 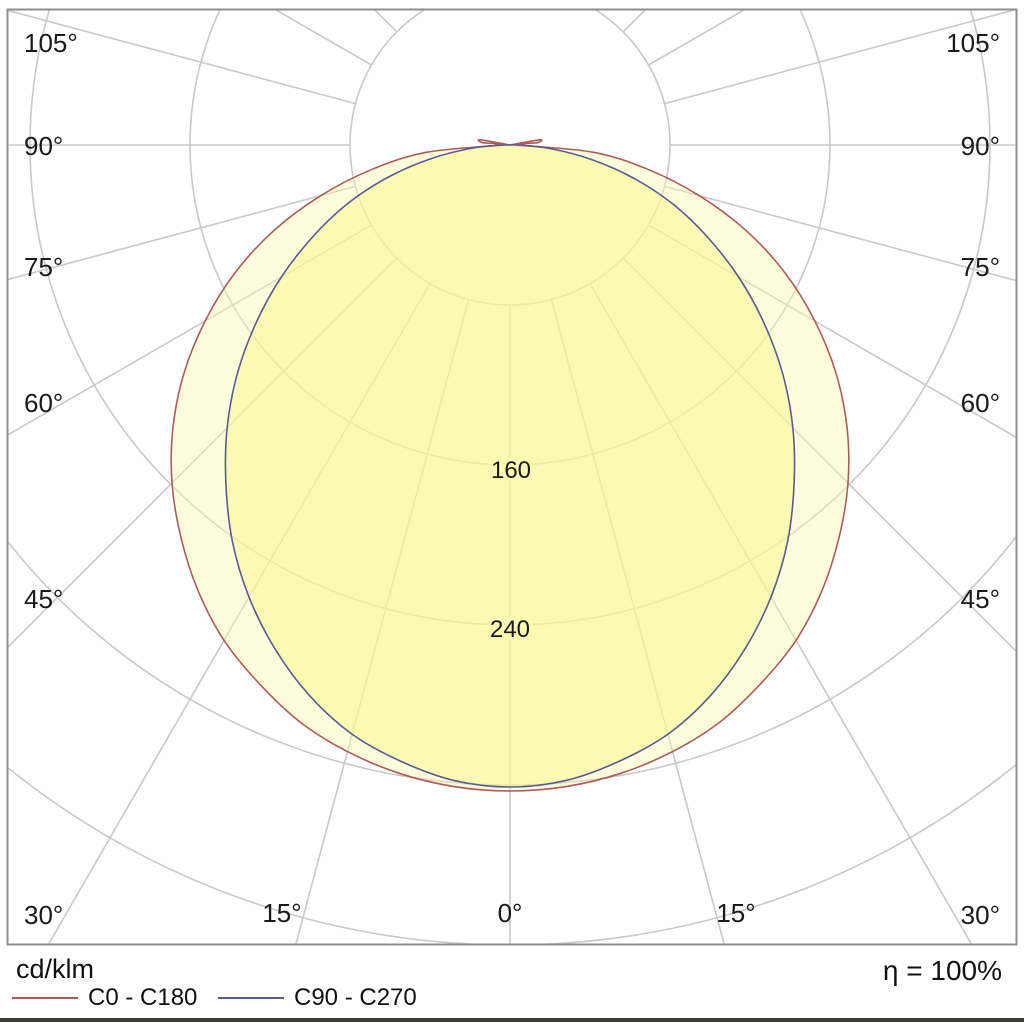 I want to click on unit-label: cd/klm, so click(x=55, y=969).